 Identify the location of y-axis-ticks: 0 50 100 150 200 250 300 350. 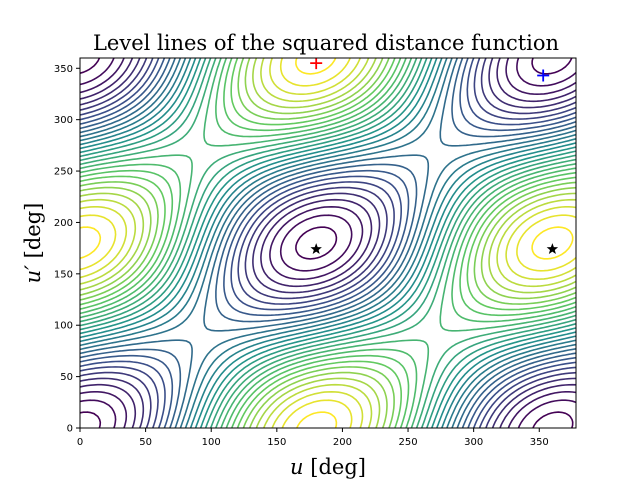
(67, 249).